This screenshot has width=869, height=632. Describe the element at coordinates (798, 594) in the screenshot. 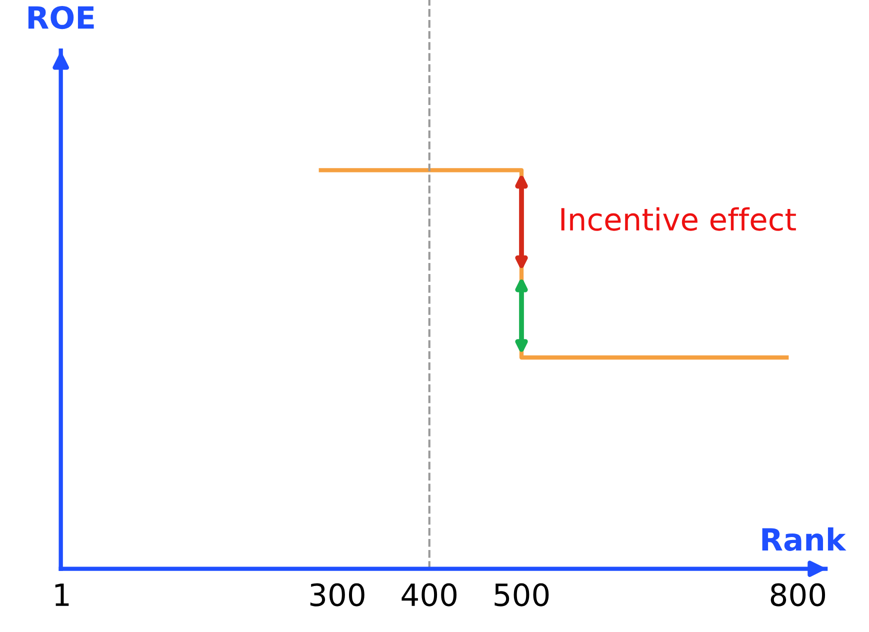

I see `x-tick-label: 800` at that location.